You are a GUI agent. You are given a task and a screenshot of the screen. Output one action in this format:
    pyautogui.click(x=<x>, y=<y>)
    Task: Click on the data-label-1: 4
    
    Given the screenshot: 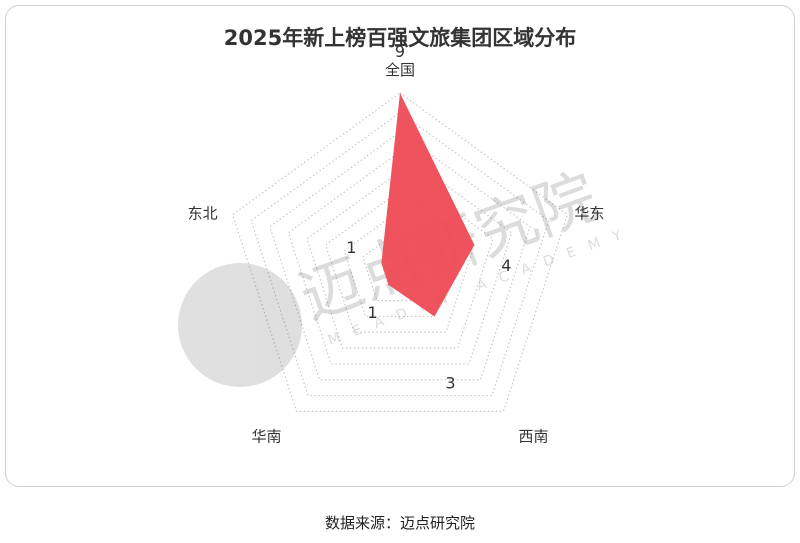 What is the action you would take?
    pyautogui.click(x=506, y=265)
    